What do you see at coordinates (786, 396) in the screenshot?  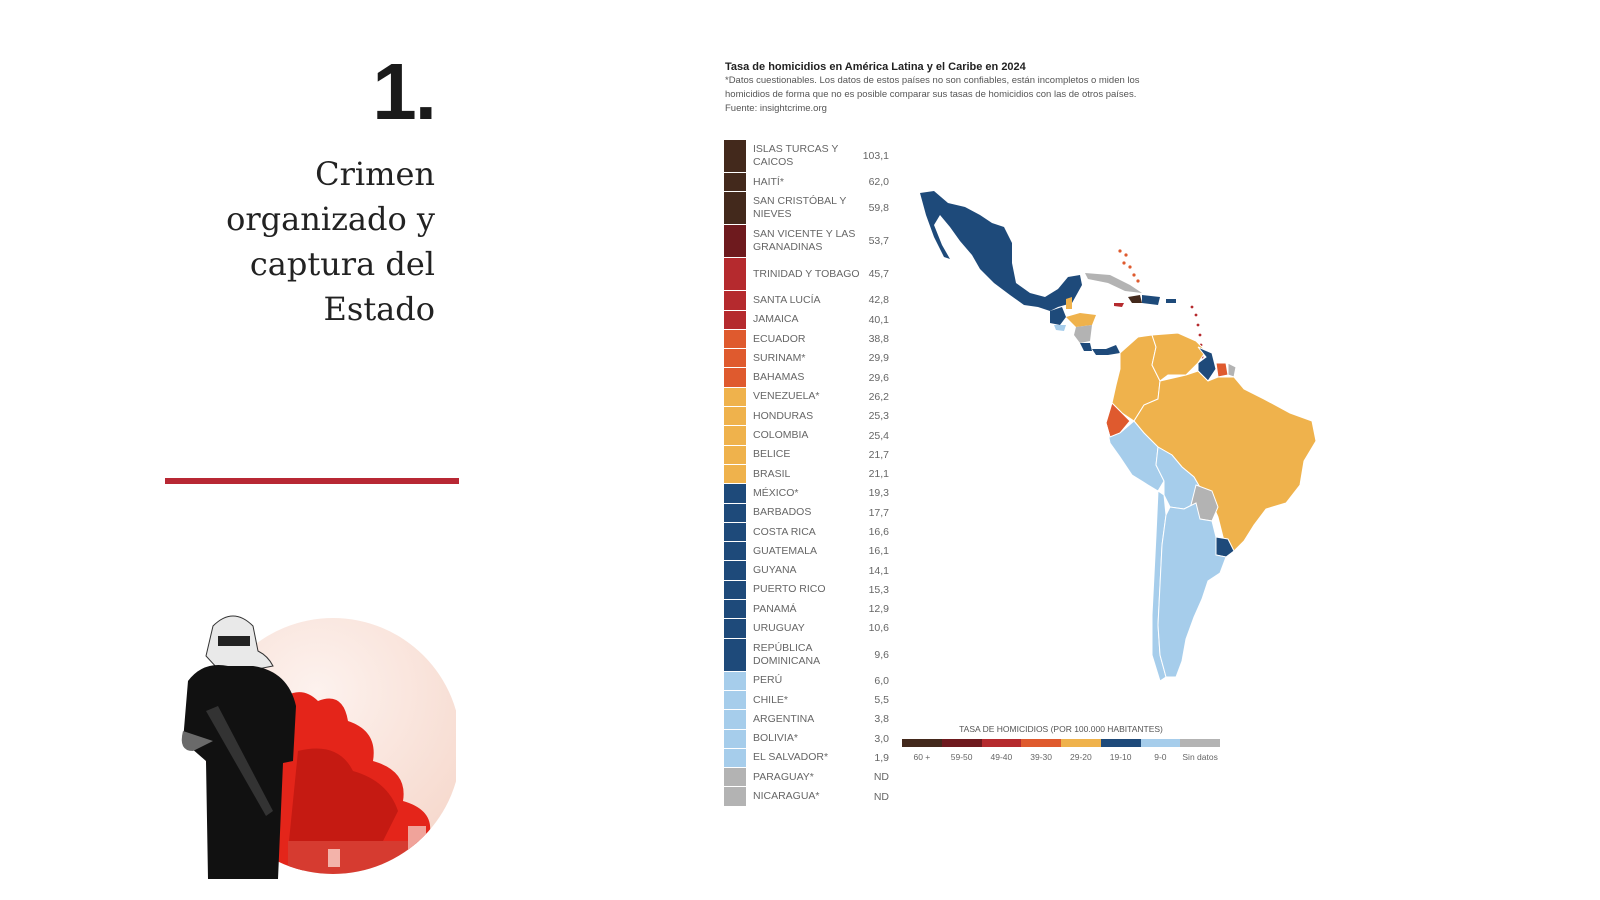 I see `country-label: VENEZUELA*` at bounding box center [786, 396].